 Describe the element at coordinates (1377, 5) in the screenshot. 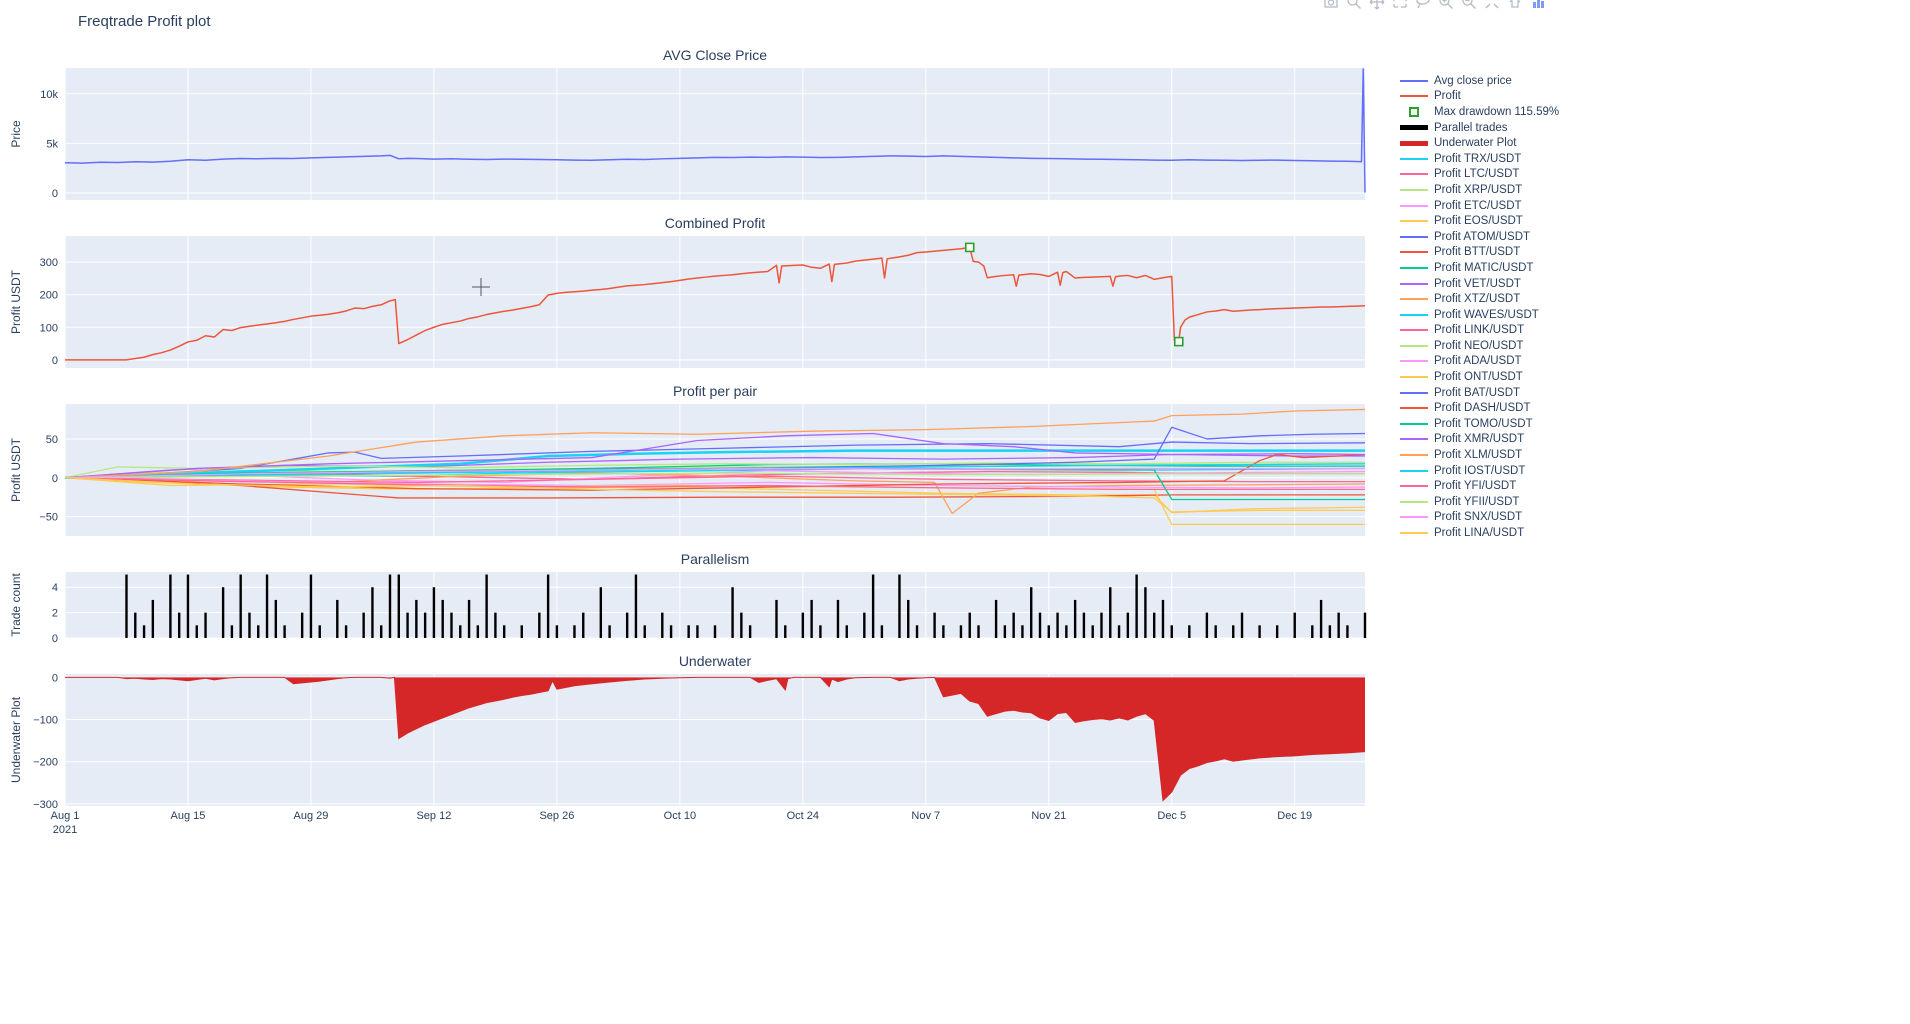

I see `pan-icon` at that location.